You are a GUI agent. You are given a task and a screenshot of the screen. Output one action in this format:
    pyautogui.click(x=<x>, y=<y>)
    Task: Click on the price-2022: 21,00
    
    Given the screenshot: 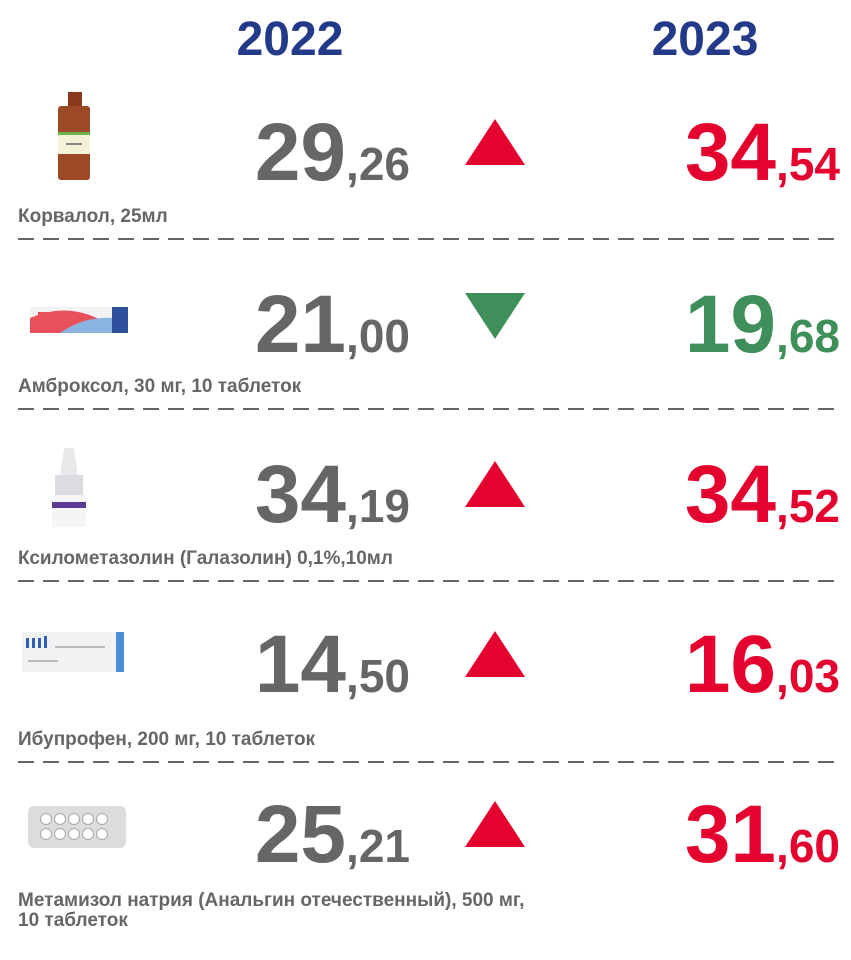 What is the action you would take?
    pyautogui.click(x=332, y=324)
    